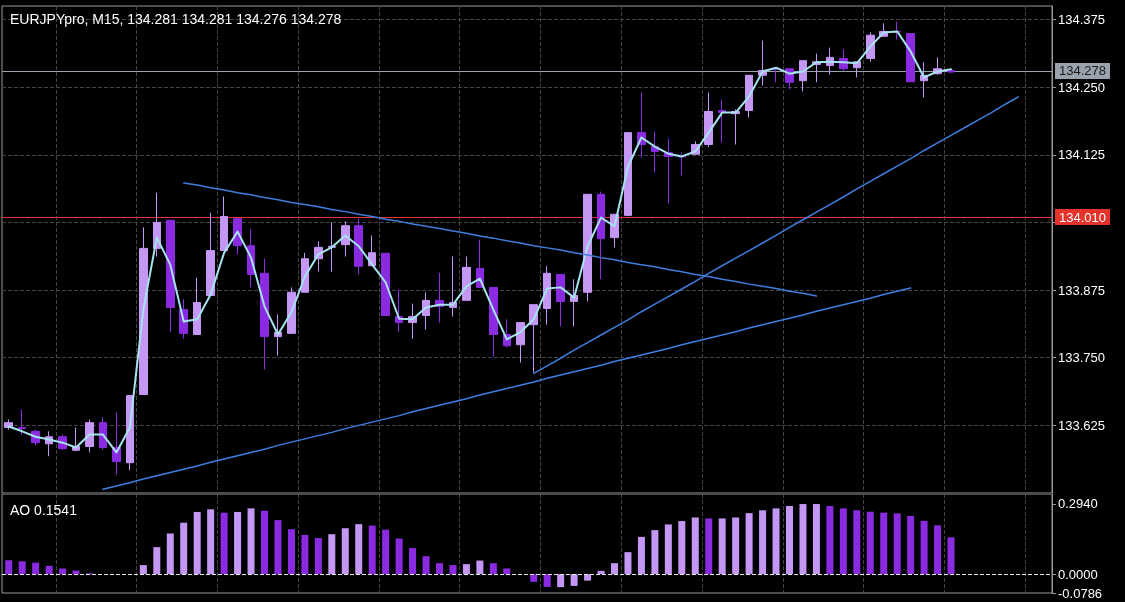  Describe the element at coordinates (1081, 87) in the screenshot. I see `y-tick-label: 134.250` at that location.